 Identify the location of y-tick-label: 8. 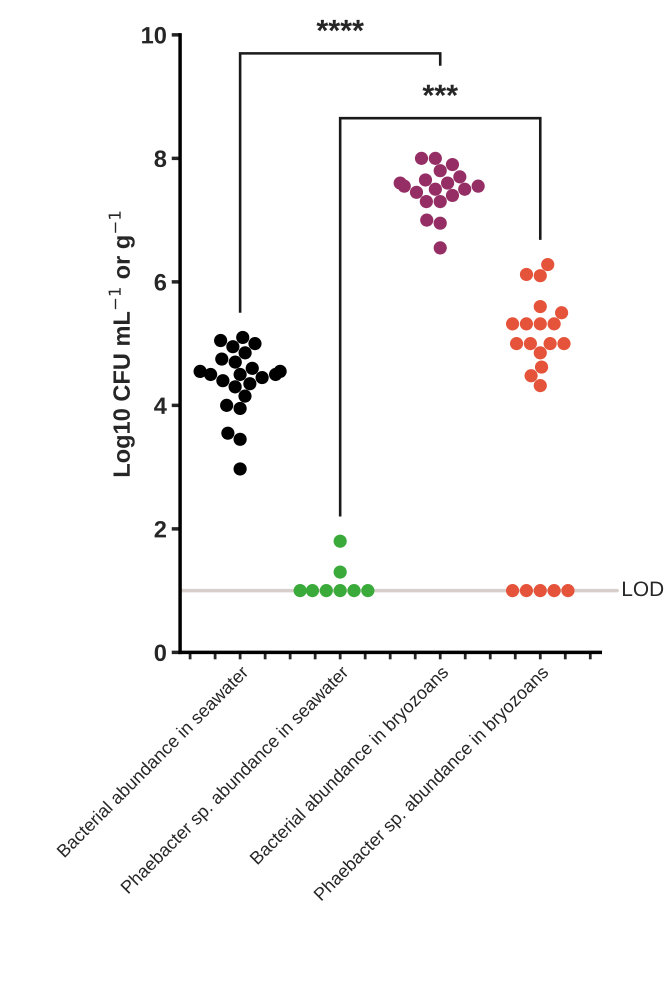
(160, 159).